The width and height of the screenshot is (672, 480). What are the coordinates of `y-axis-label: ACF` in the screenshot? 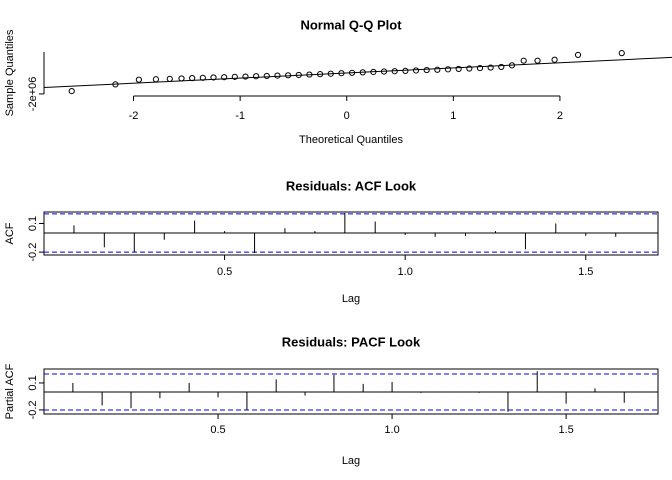 It's located at (10, 233).